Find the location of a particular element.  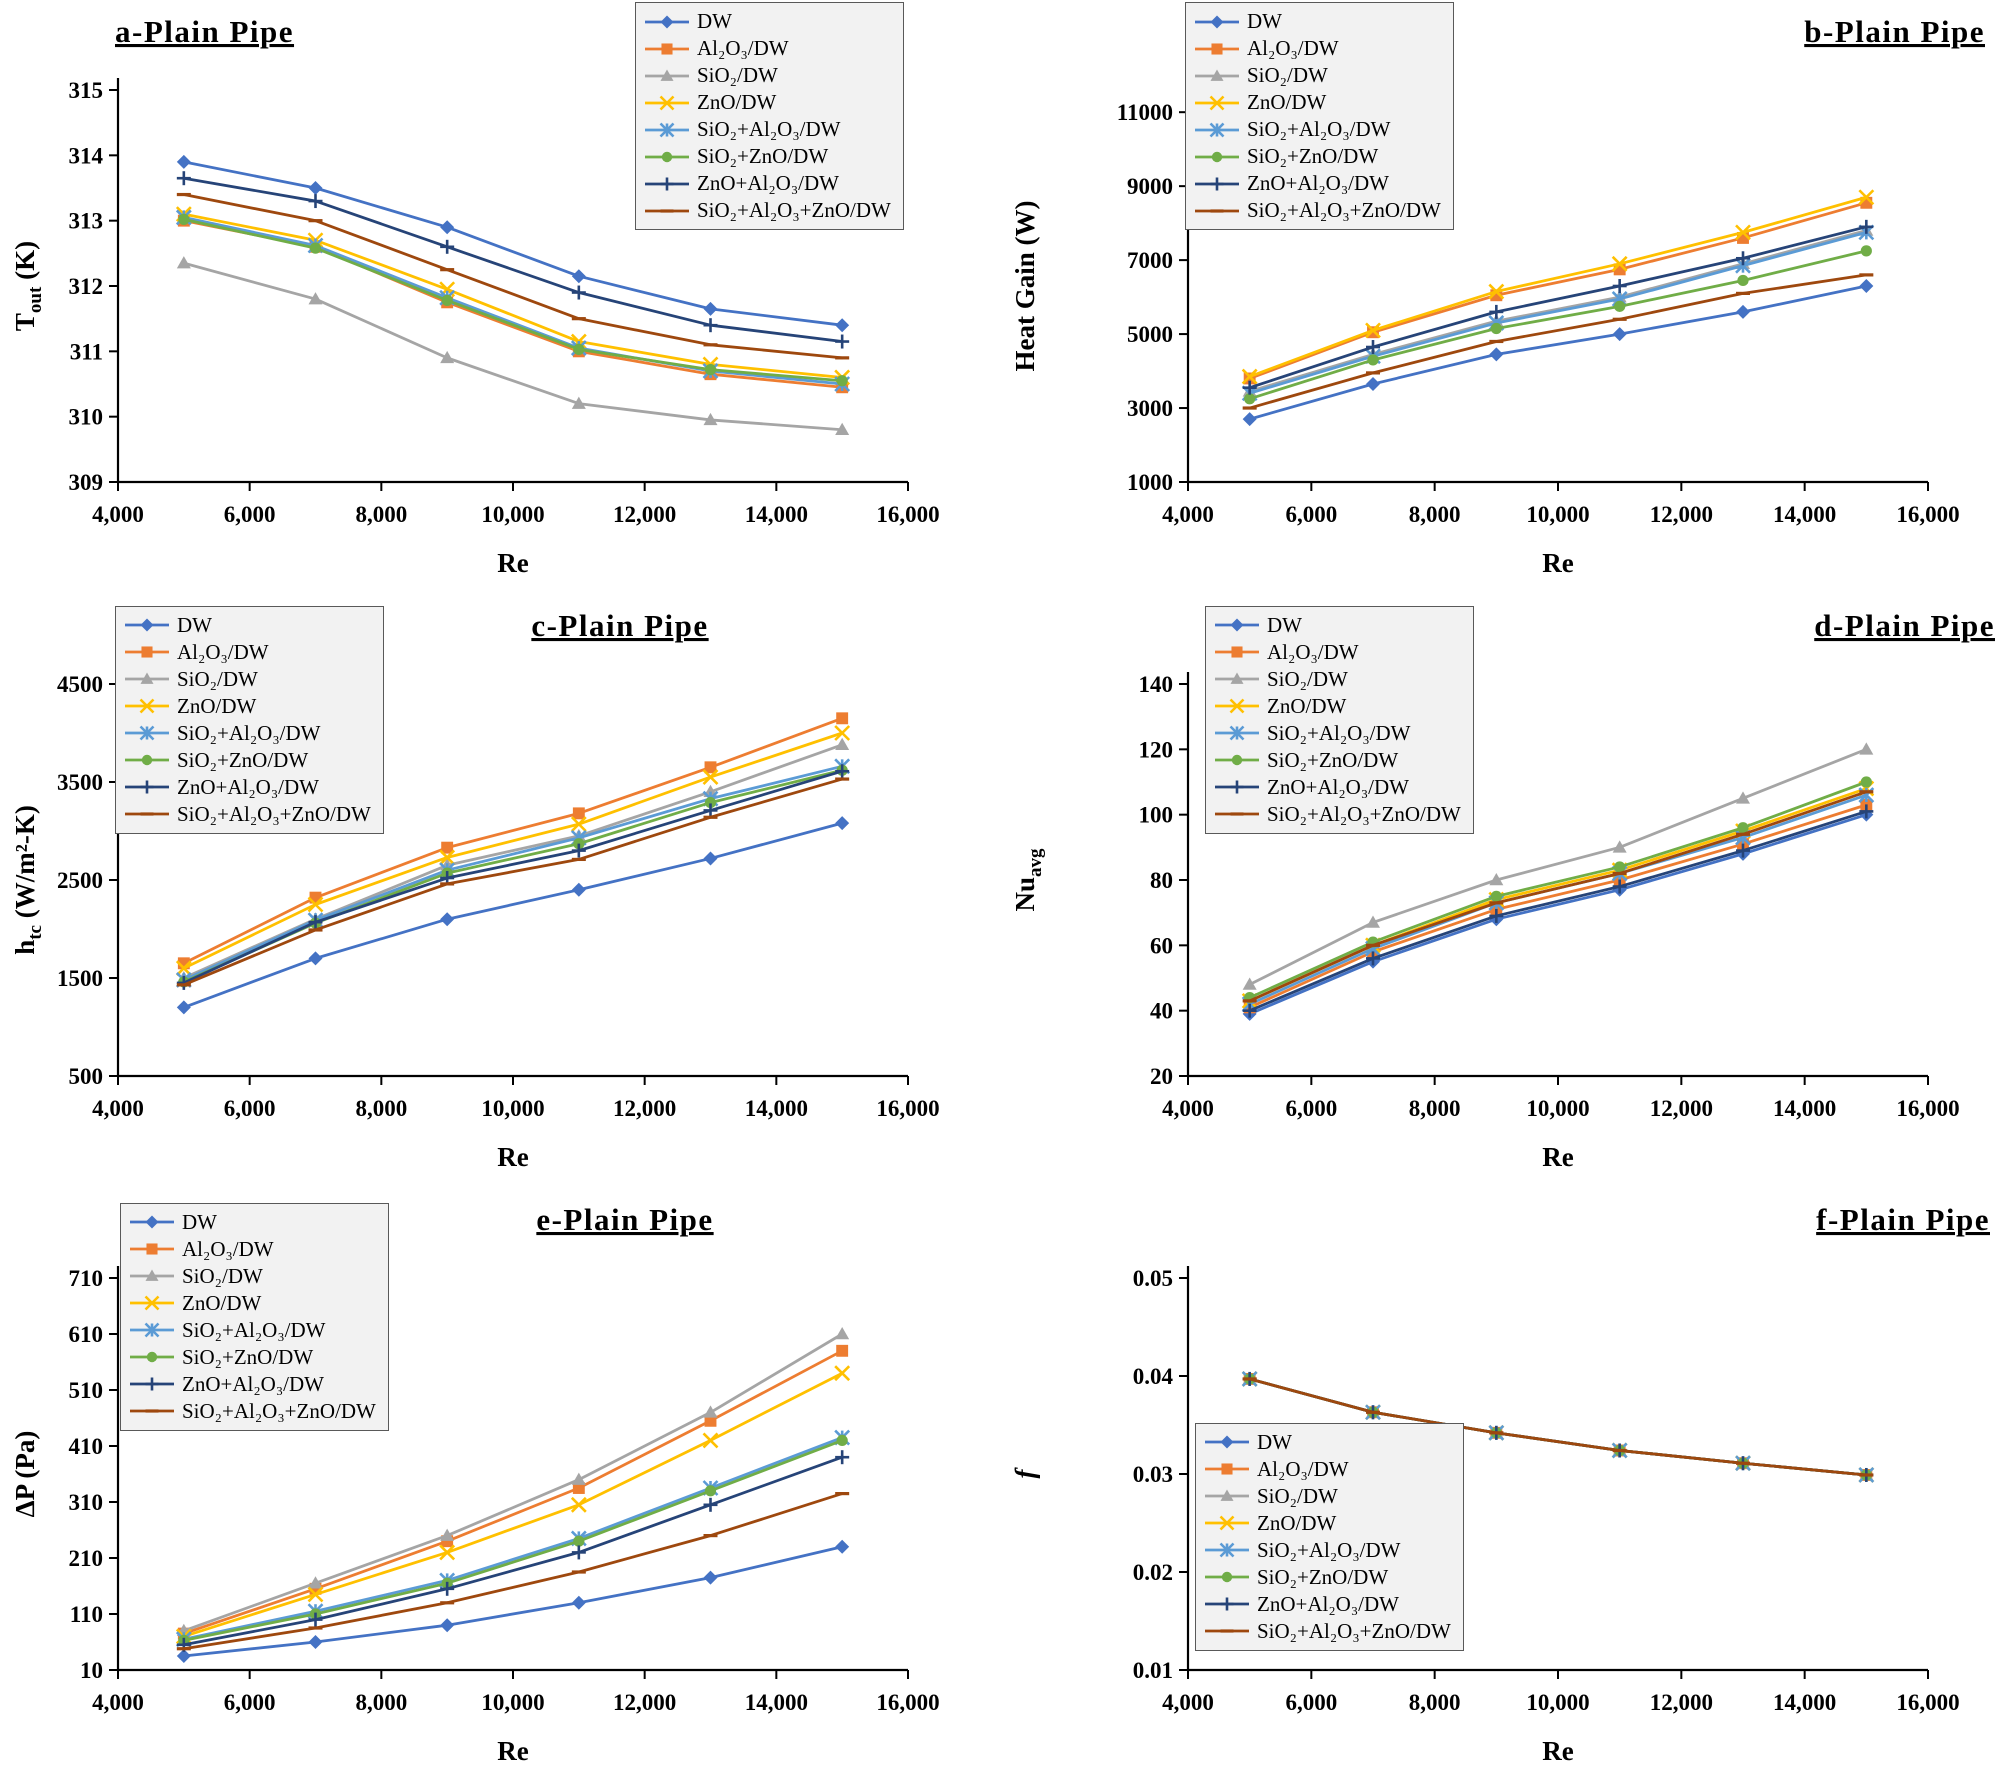

circle-marker-icon is located at coordinates (1237, 760).